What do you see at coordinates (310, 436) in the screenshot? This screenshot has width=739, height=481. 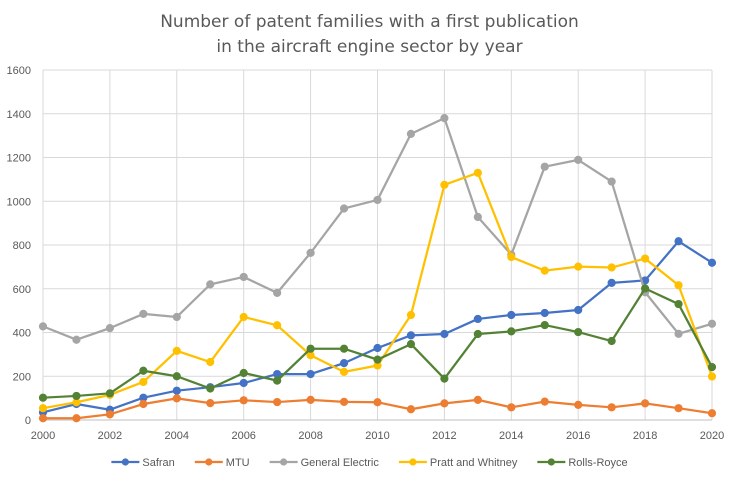 I see `x-tick-label: 2008` at bounding box center [310, 436].